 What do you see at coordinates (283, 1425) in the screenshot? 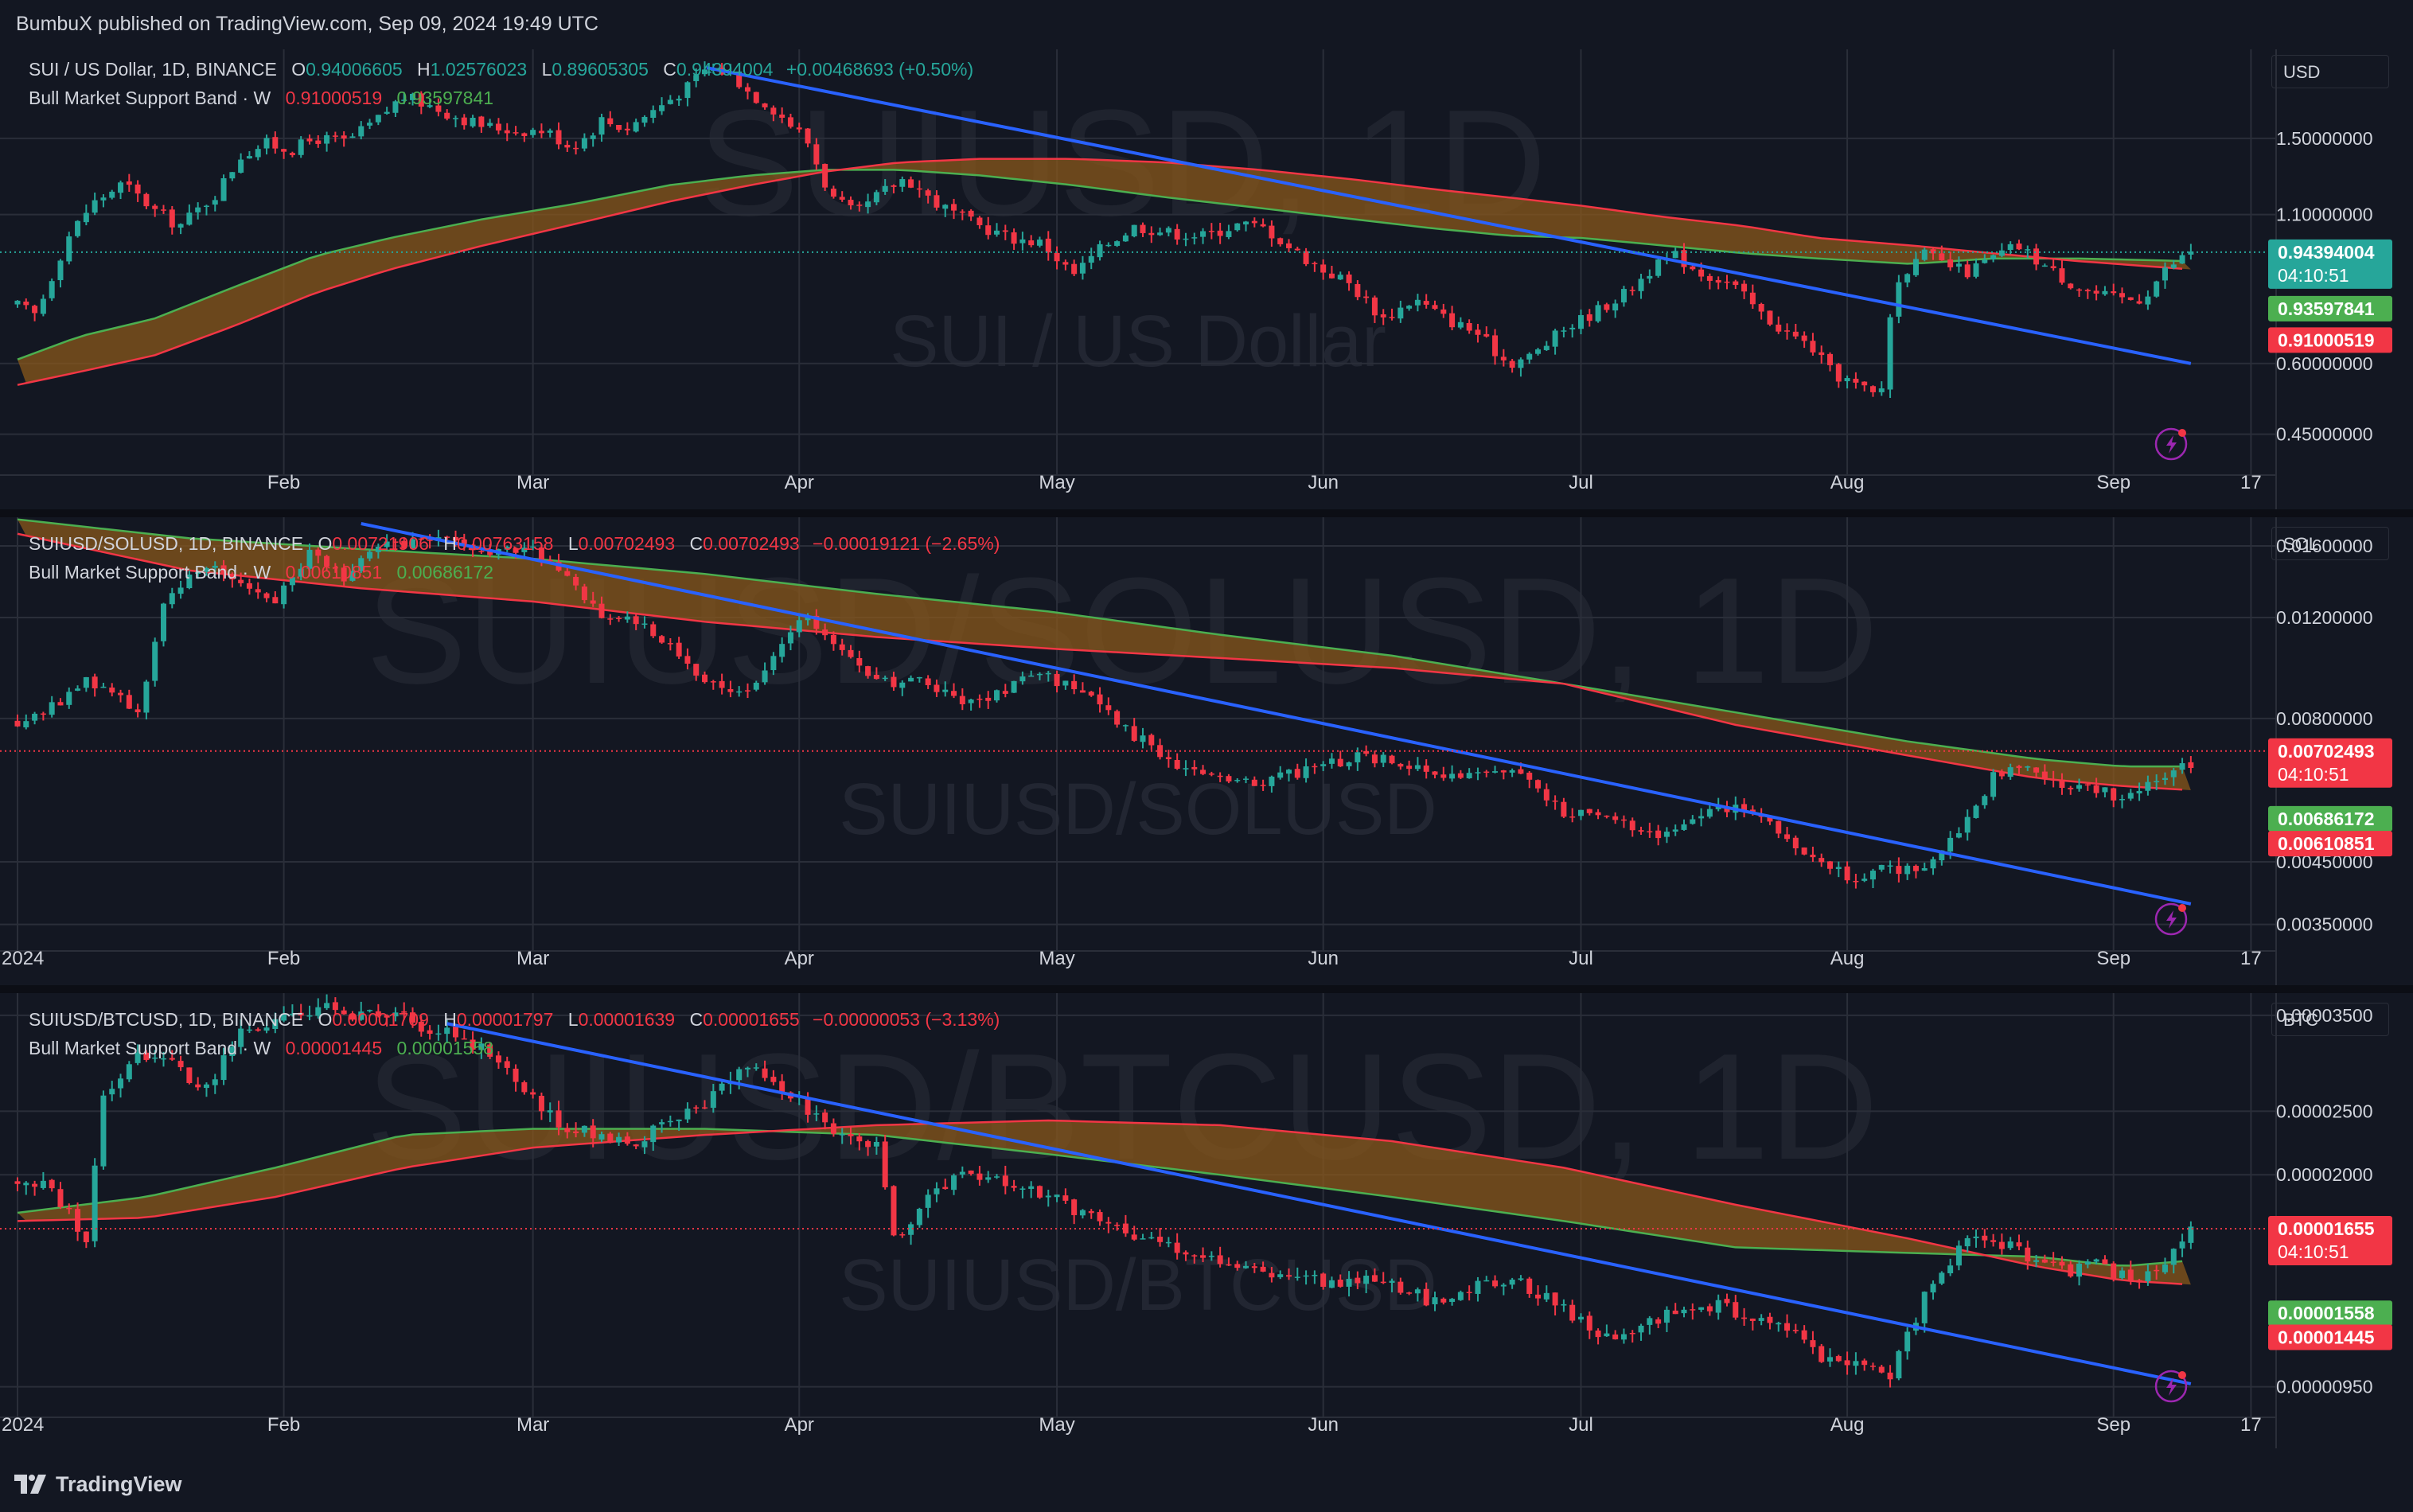
I see `x-tick-label: Feb` at bounding box center [283, 1425].